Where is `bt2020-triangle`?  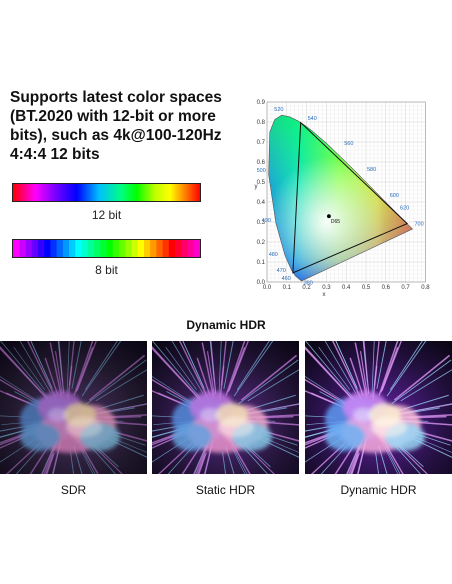
bt2020-triangle is located at coordinates (350, 197).